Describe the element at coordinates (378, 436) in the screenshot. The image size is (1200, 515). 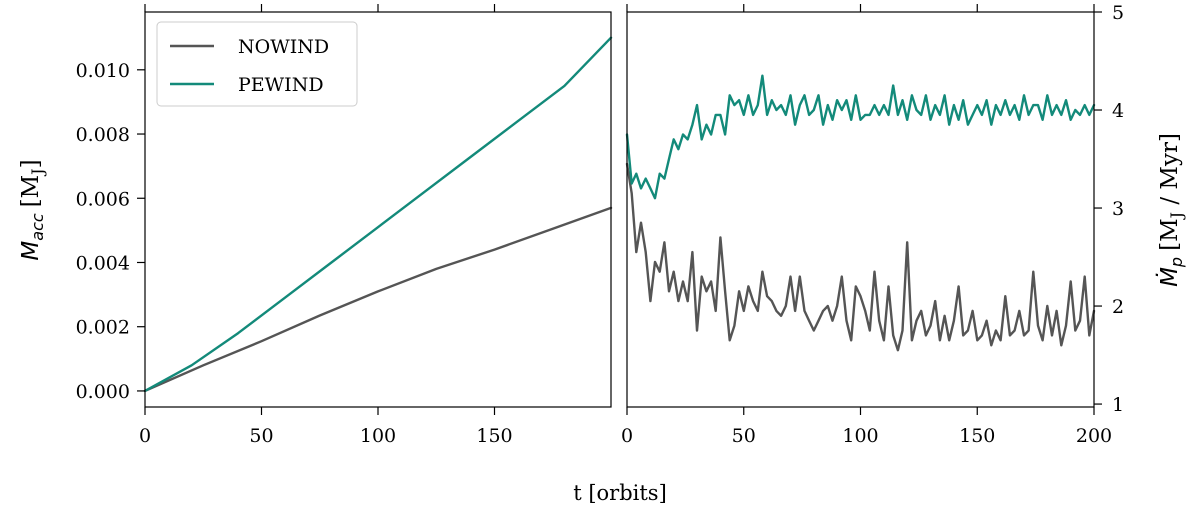
I see `left-x-tick-label: 100` at that location.